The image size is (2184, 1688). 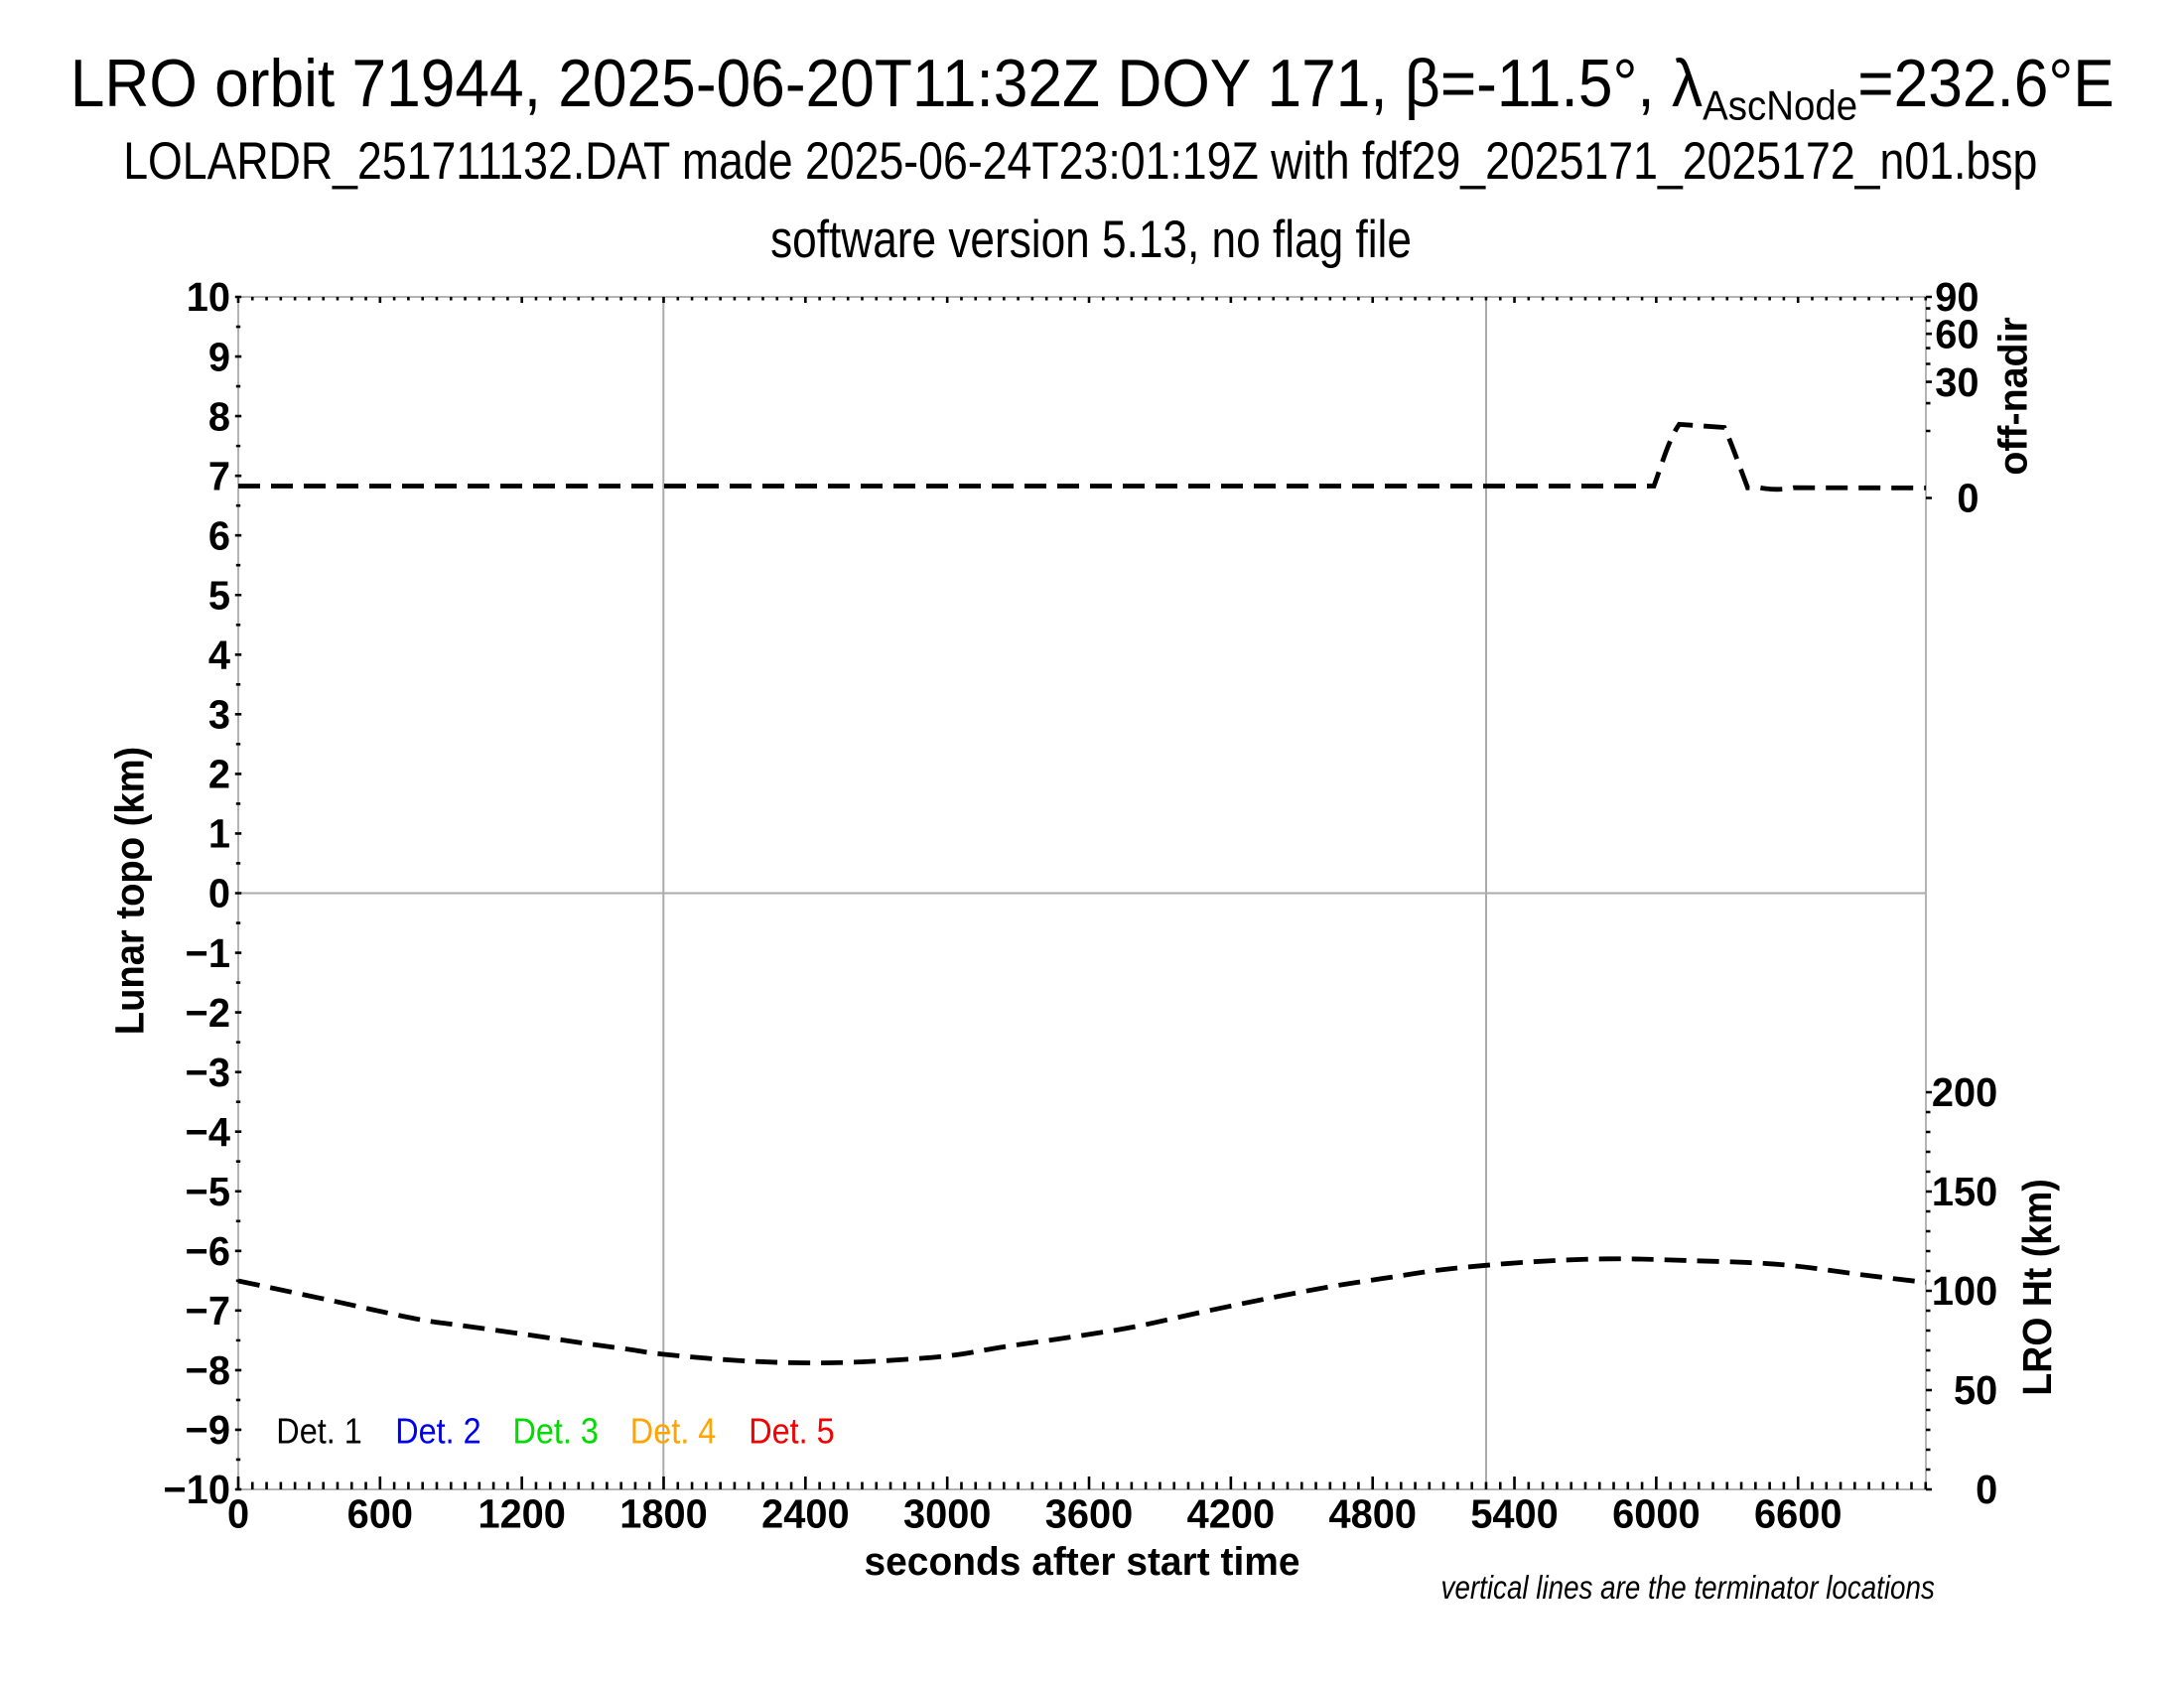 I want to click on svg-text: Det. 1, so click(x=318, y=1432).